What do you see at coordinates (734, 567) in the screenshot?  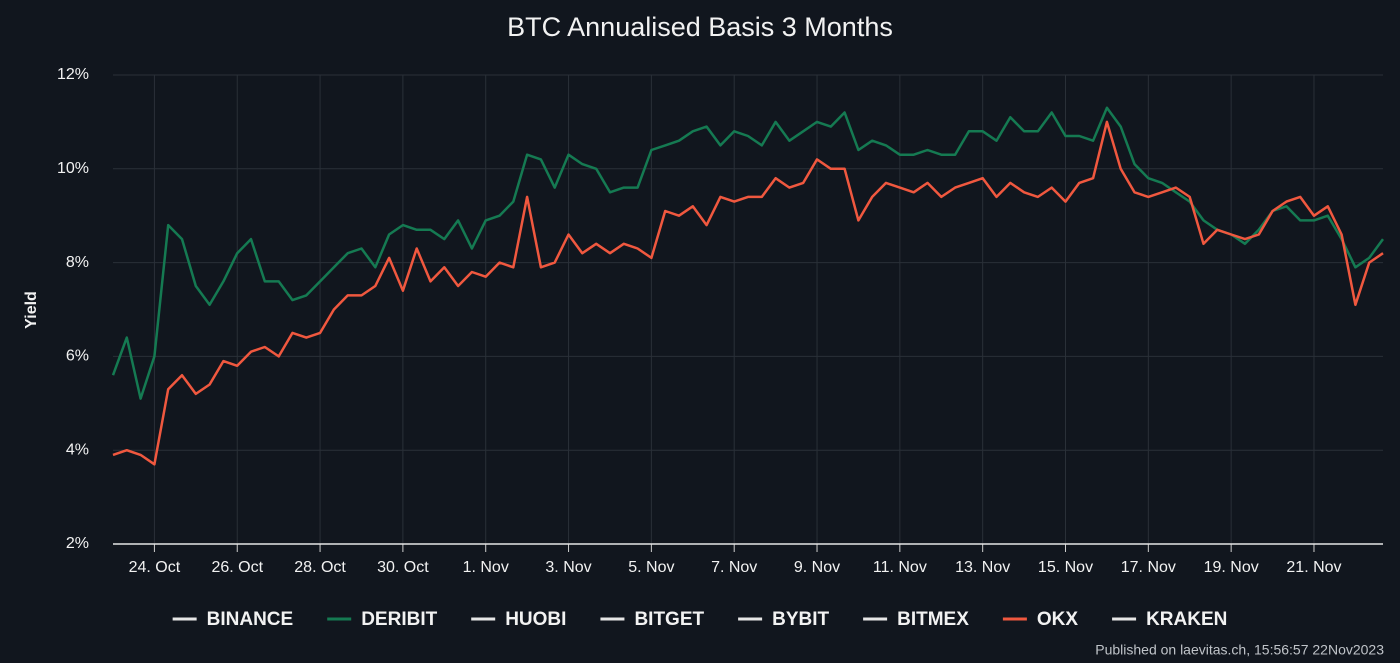 I see `x-tick-label: 7. Nov` at bounding box center [734, 567].